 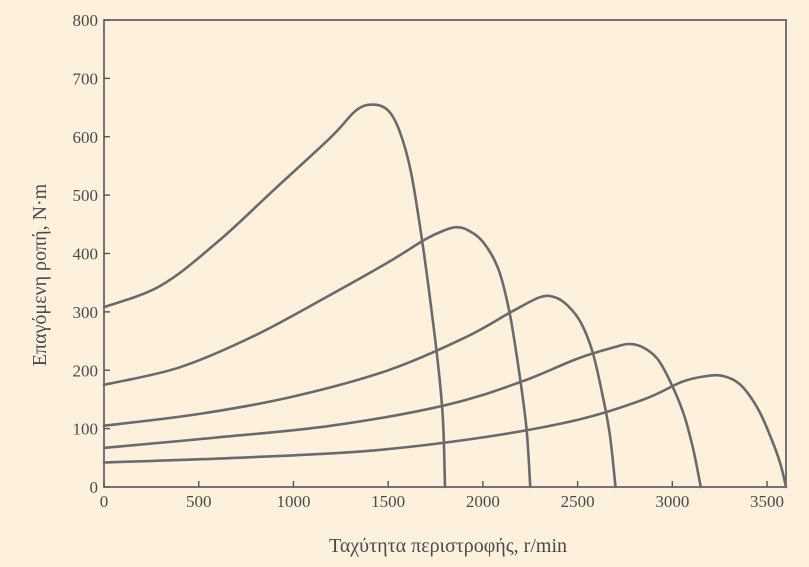 What do you see at coordinates (199, 501) in the screenshot?
I see `x-tick-label: 500` at bounding box center [199, 501].